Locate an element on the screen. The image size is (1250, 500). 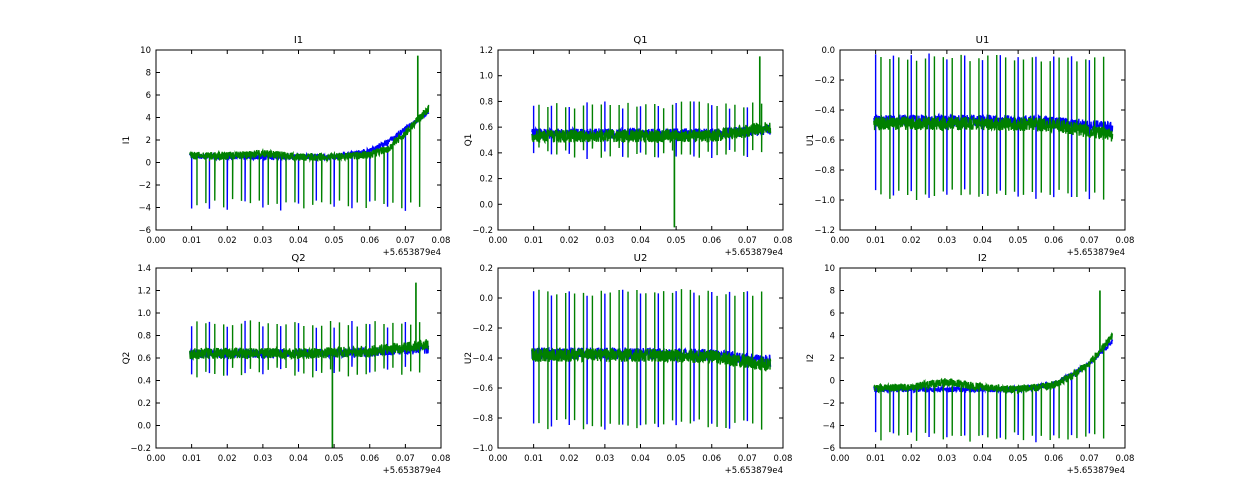
plot-title: U2 is located at coordinates (641, 258).